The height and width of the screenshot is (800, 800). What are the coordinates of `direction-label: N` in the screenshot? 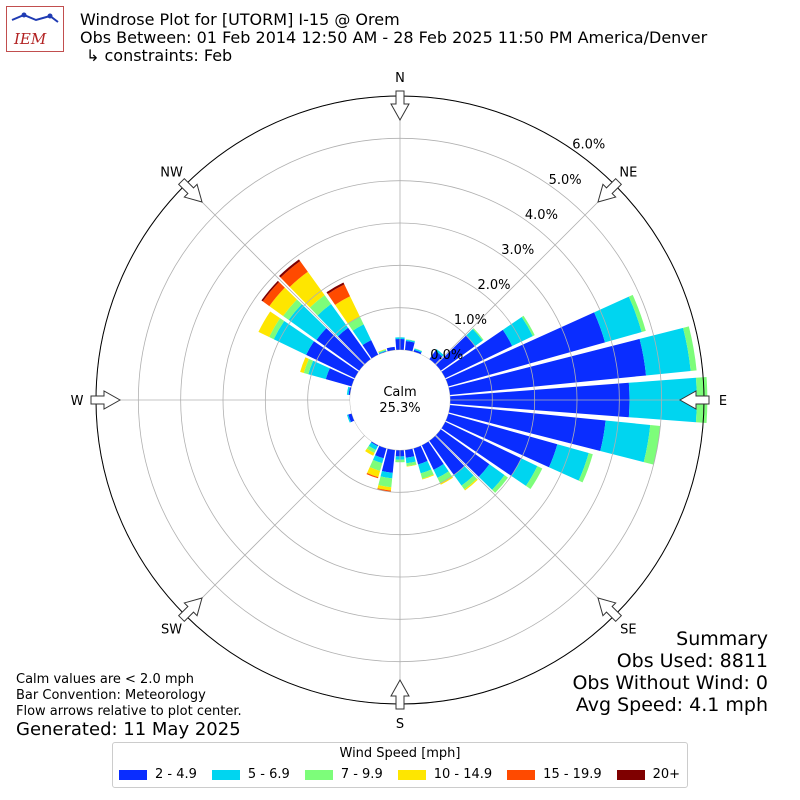 It's located at (400, 78).